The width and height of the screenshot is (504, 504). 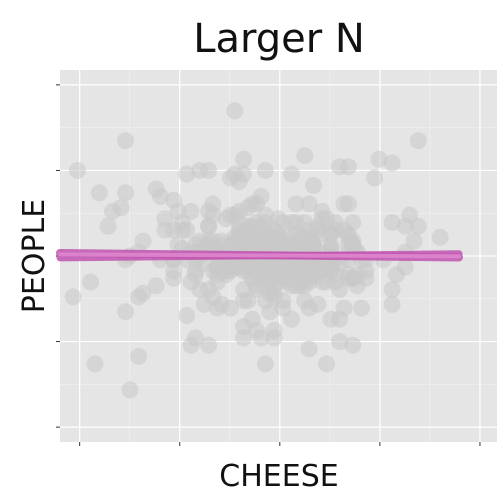 What do you see at coordinates (278, 476) in the screenshot?
I see `x-axis-title: CHEESE` at bounding box center [278, 476].